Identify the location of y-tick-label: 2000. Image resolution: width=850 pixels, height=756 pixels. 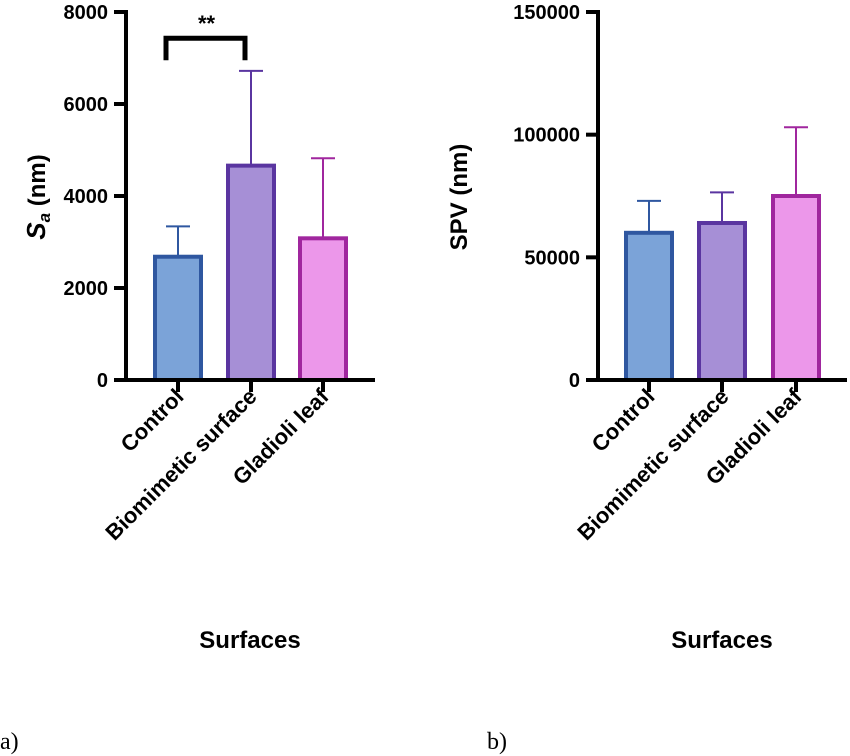
(86, 289).